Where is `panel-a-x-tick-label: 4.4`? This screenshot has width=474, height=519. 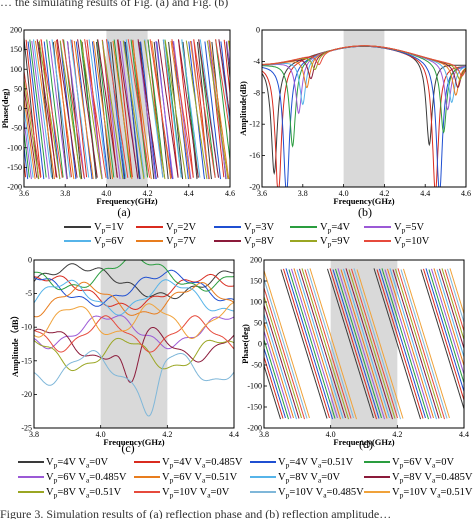
panel-a-x-tick-label: 4.4 is located at coordinates (189, 193).